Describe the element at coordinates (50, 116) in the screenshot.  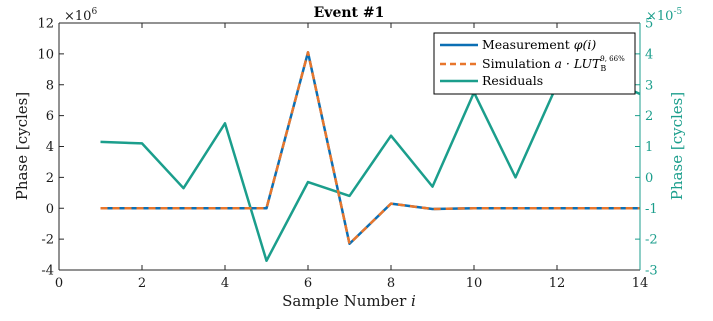
I see `y-left-tick-label: 6` at that location.